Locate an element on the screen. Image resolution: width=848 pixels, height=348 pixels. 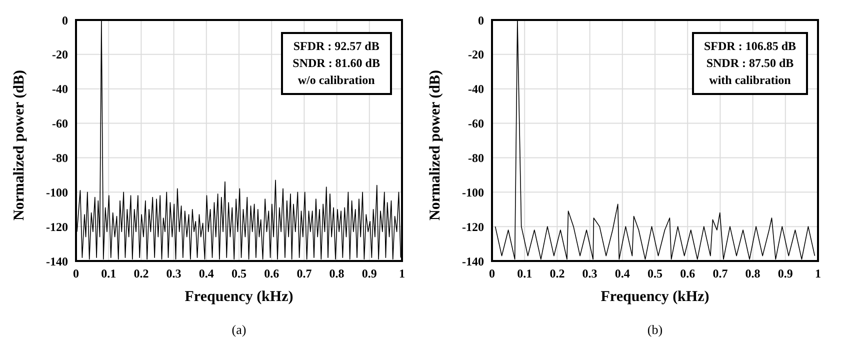
note-box: SFDR : 92.57 dB SNDR : 81.60 dB w/o calibration is located at coordinates (336, 63).